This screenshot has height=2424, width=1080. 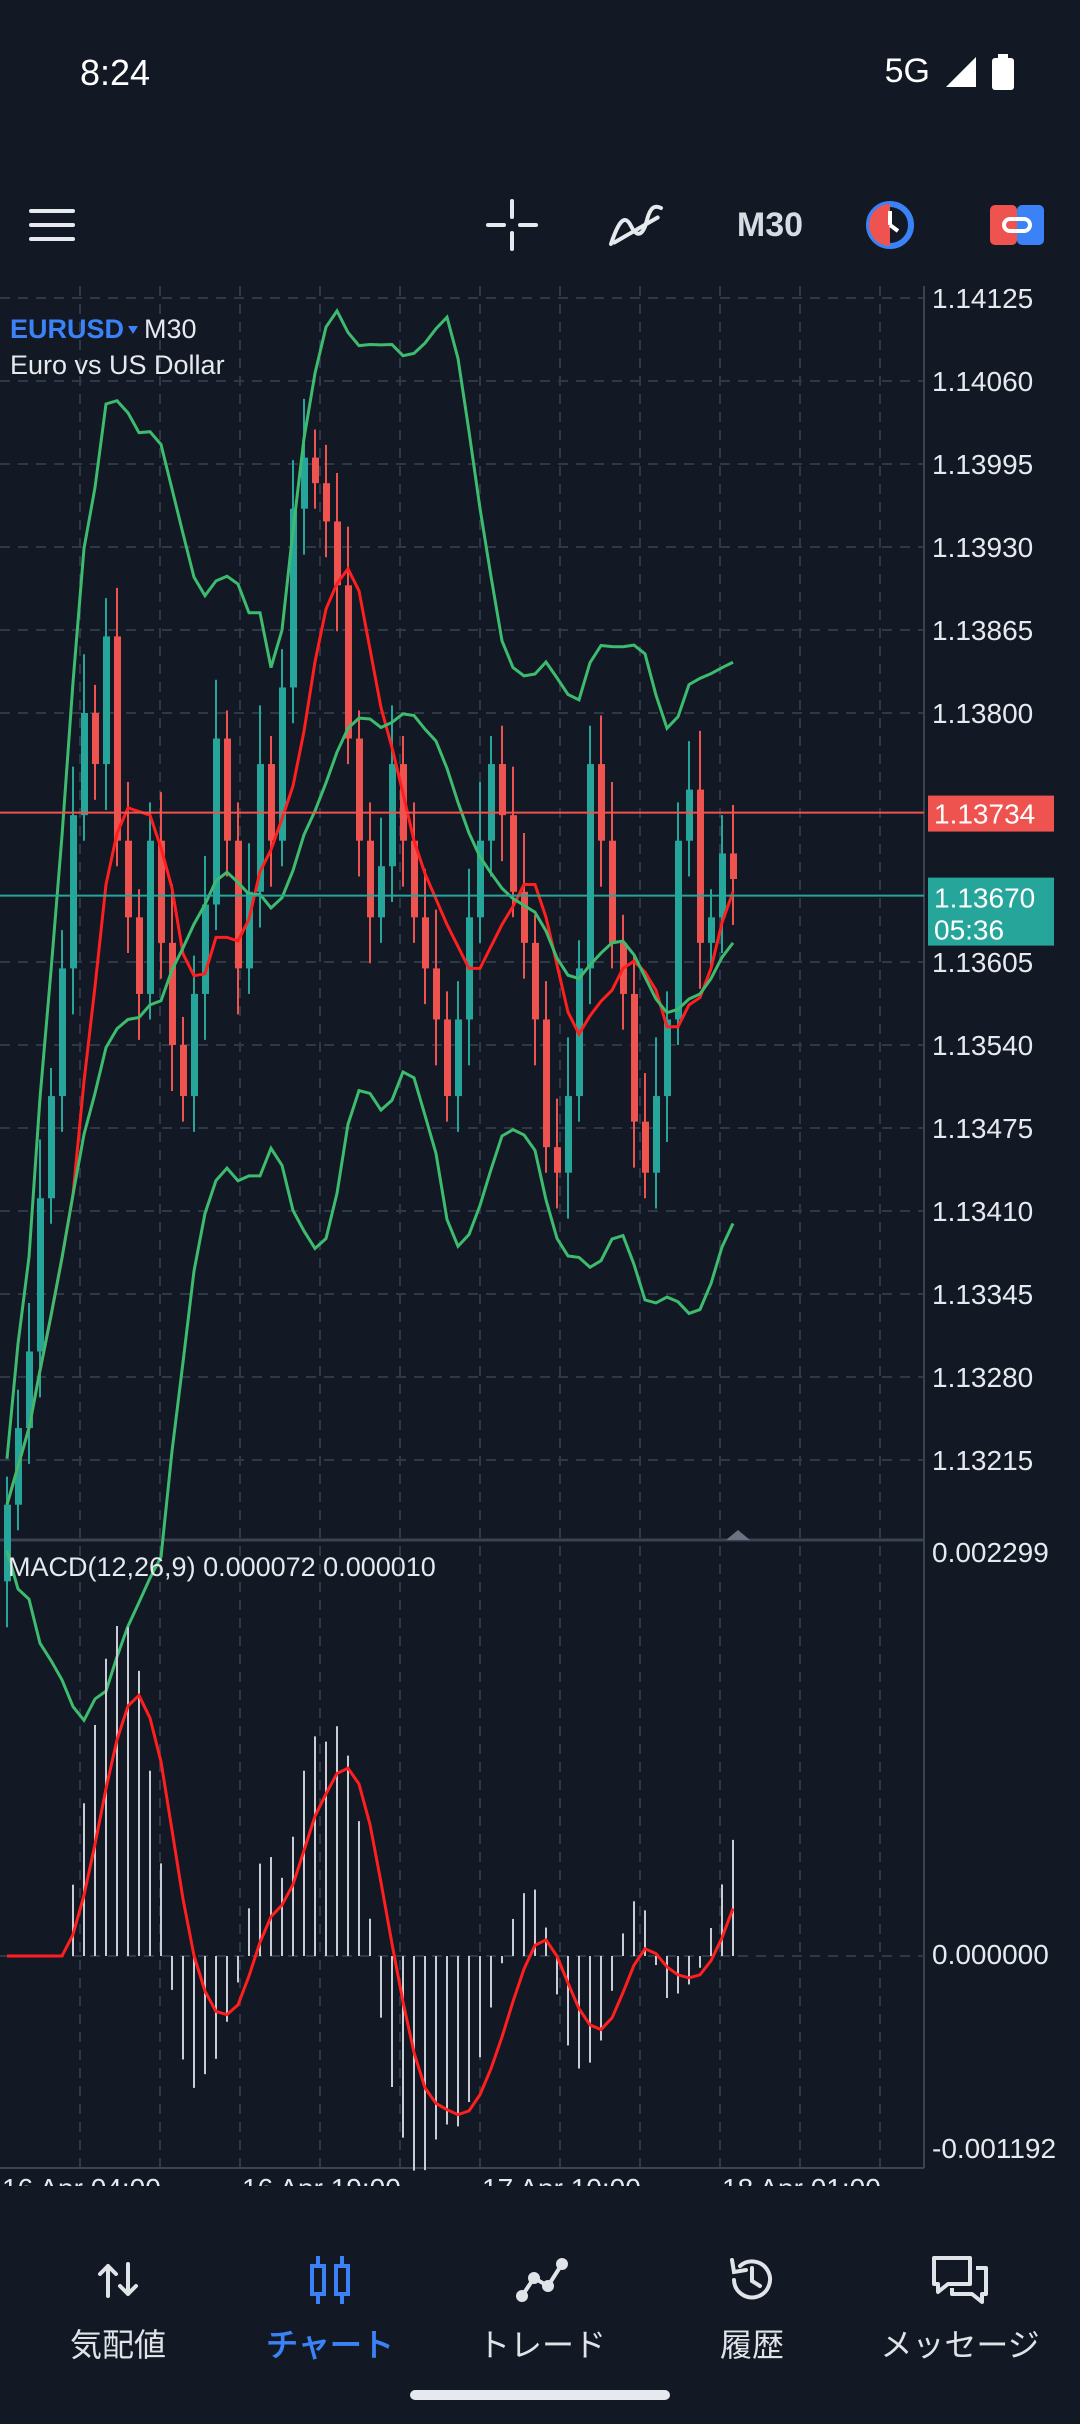 What do you see at coordinates (170, 329) in the screenshot?
I see `symbol-timeframe-label: M30` at bounding box center [170, 329].